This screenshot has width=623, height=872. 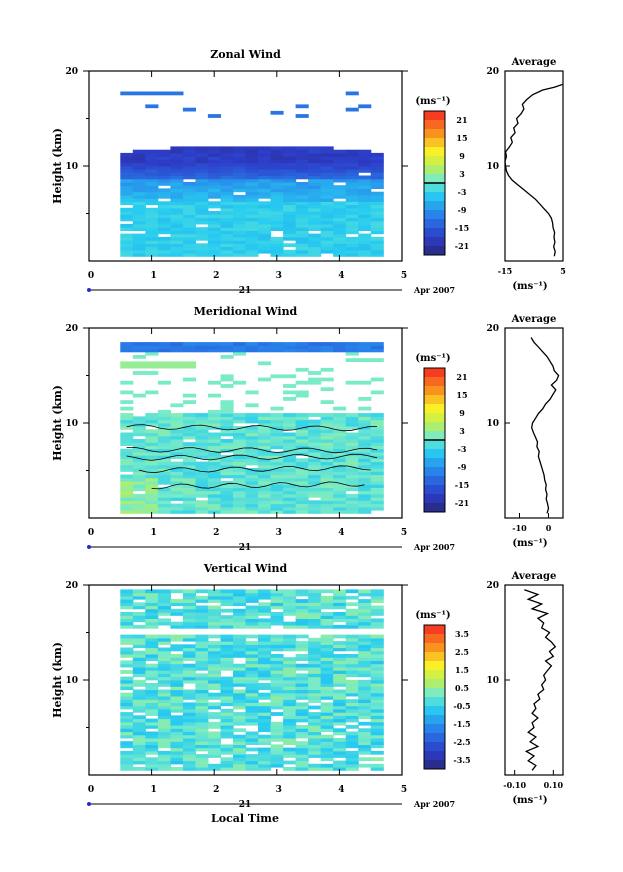 What do you see at coordinates (153, 533) in the screenshot?
I see `x-tick-label: 1` at bounding box center [153, 533].